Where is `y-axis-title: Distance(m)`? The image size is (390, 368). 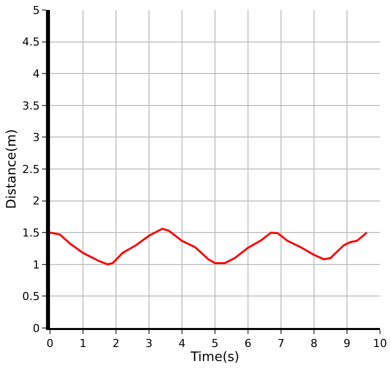 y-axis-title: Distance(m) is located at coordinates (12, 169).